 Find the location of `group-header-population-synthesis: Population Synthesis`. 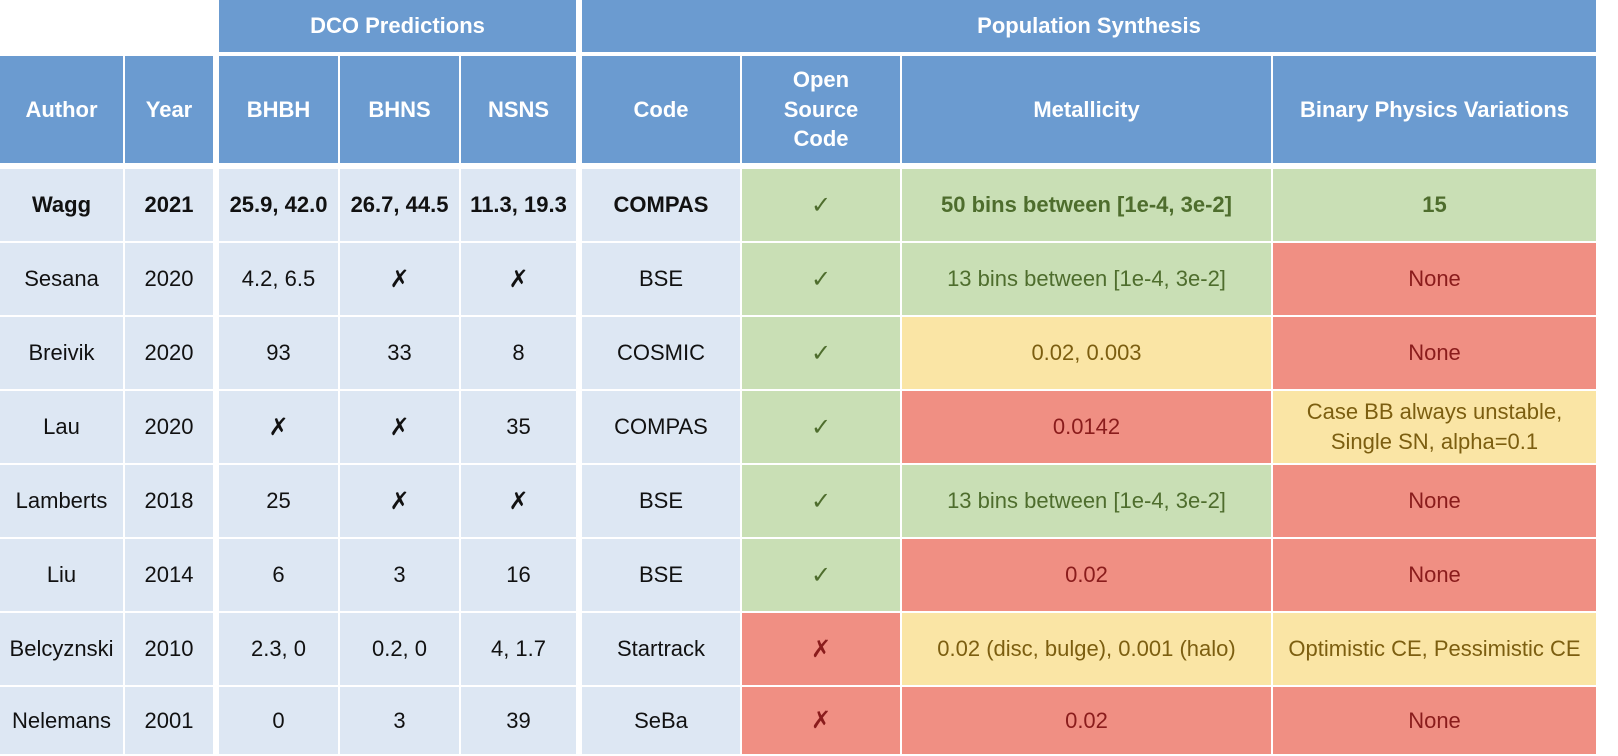

group-header-population-synthesis: Population Synthesis is located at coordinates (1090, 28).